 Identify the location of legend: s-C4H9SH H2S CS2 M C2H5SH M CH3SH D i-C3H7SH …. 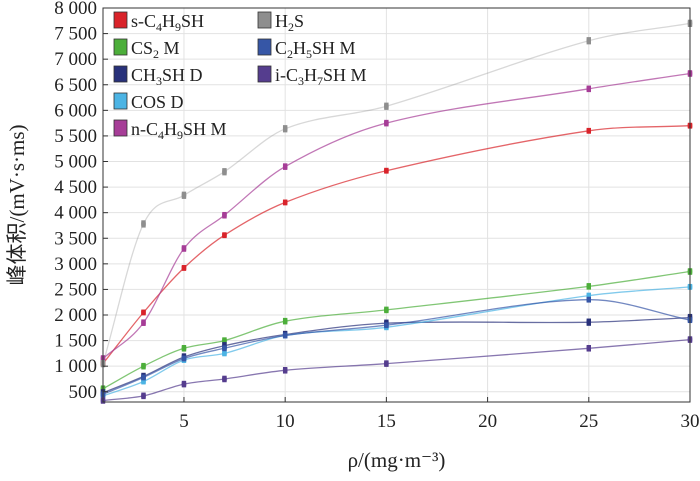
(240, 76).